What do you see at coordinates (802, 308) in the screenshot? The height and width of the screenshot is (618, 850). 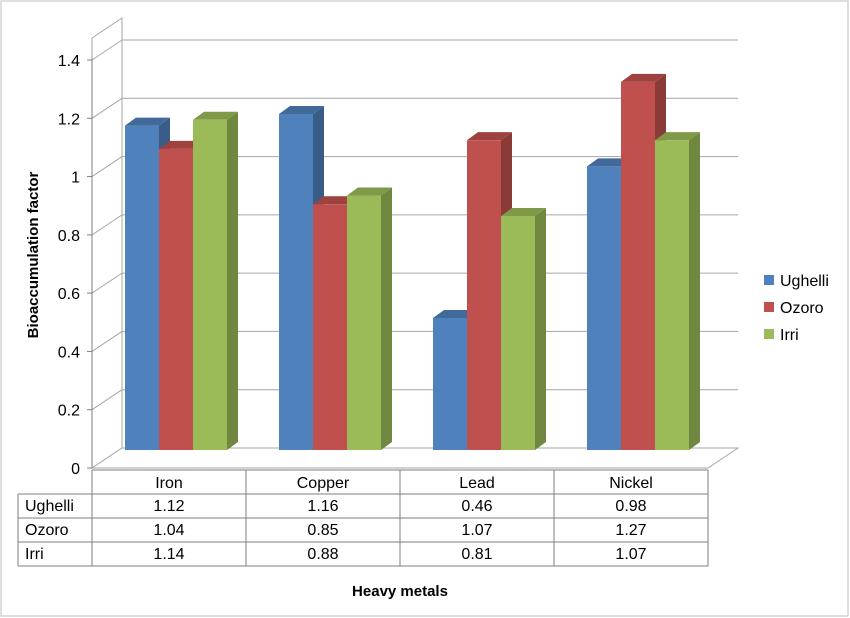 I see `legend-label: Ozoro` at bounding box center [802, 308].